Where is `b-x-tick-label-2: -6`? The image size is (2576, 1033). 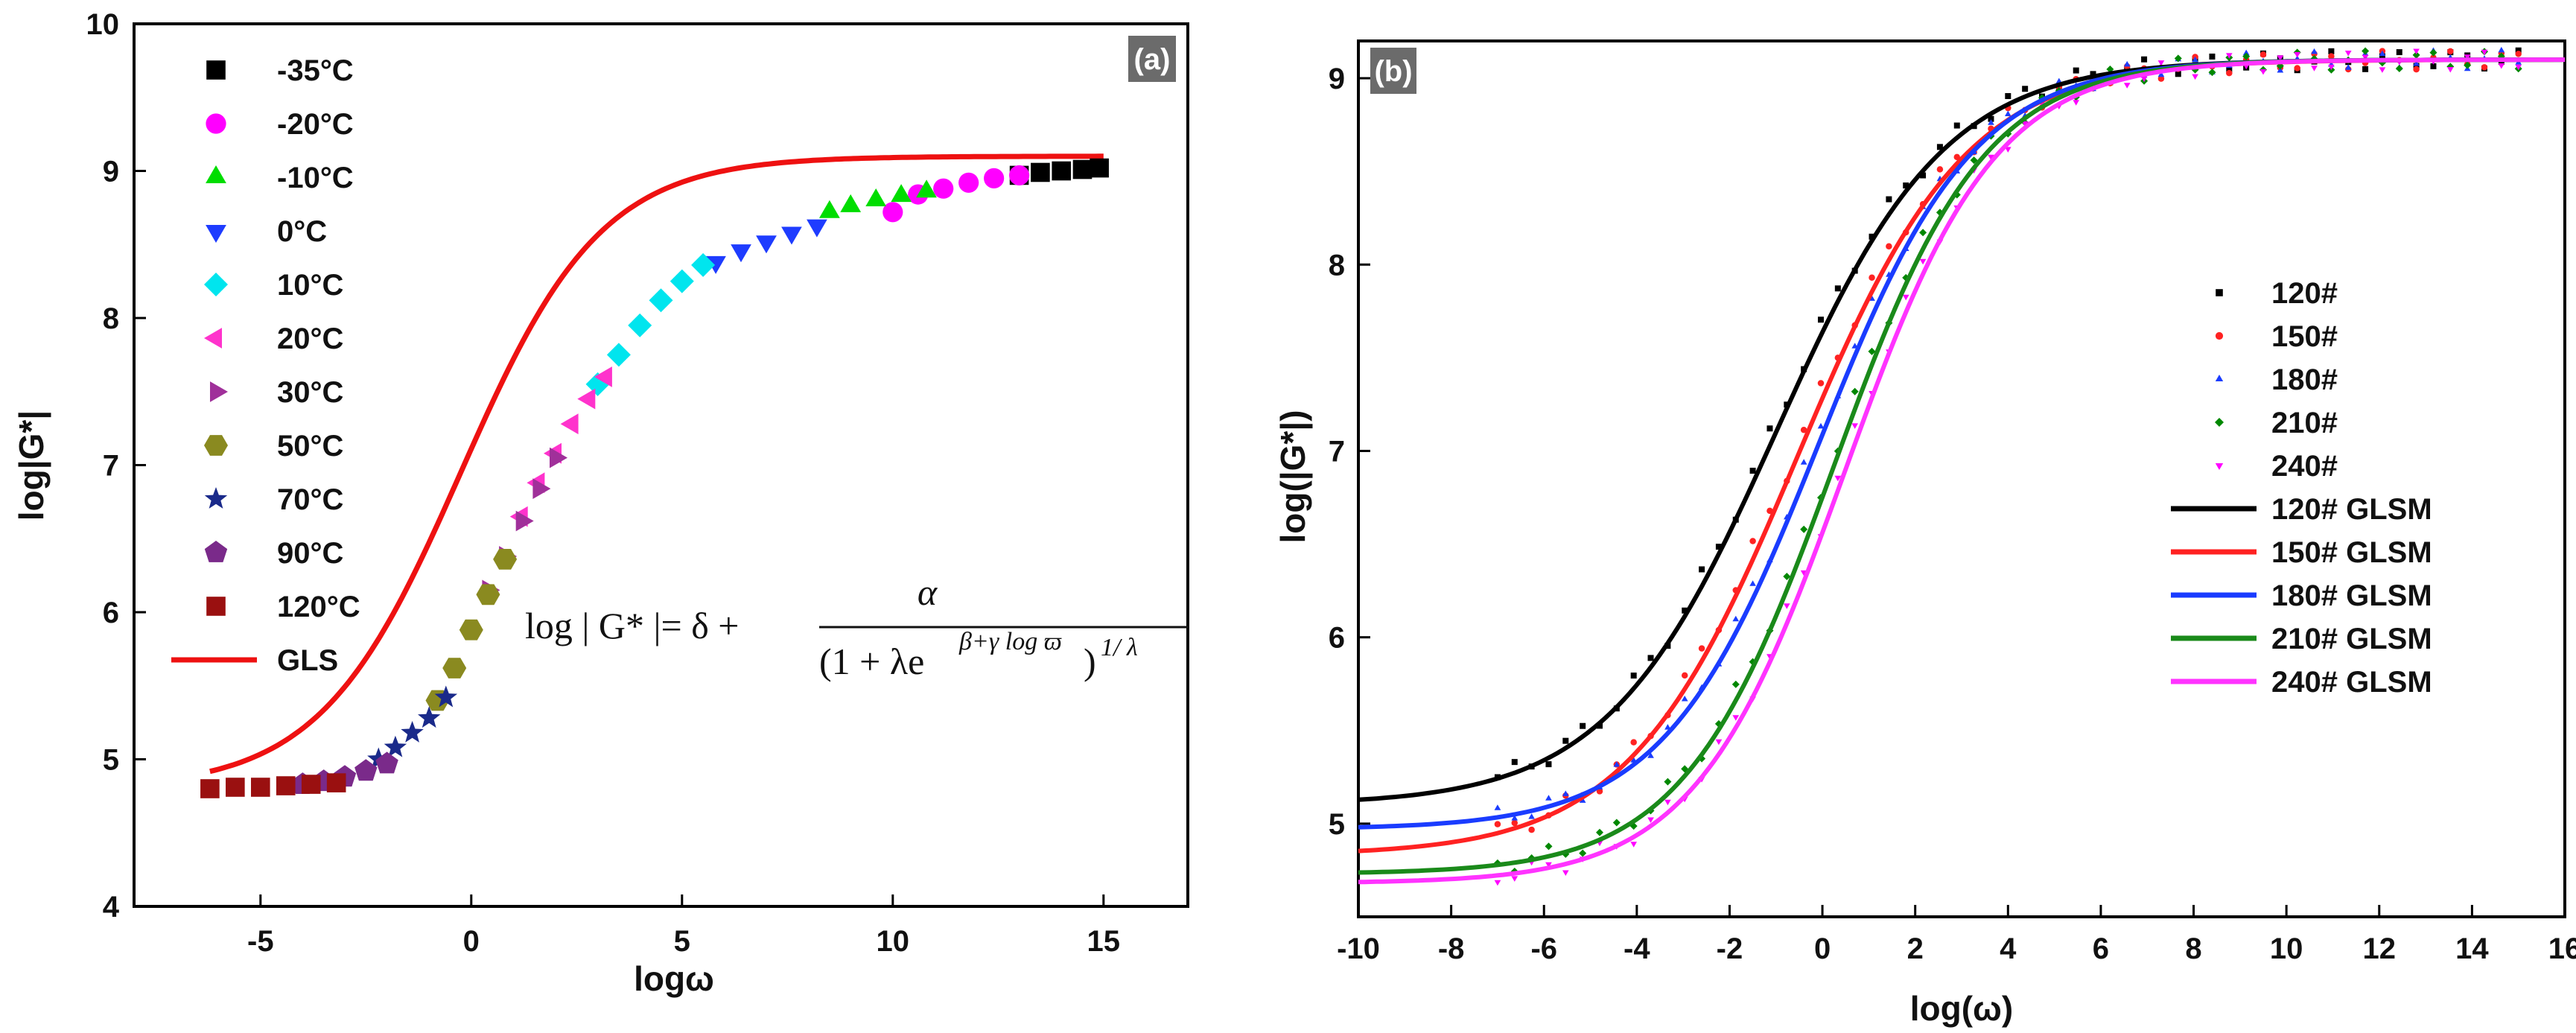 b-x-tick-label-2: -6 is located at coordinates (1543, 948).